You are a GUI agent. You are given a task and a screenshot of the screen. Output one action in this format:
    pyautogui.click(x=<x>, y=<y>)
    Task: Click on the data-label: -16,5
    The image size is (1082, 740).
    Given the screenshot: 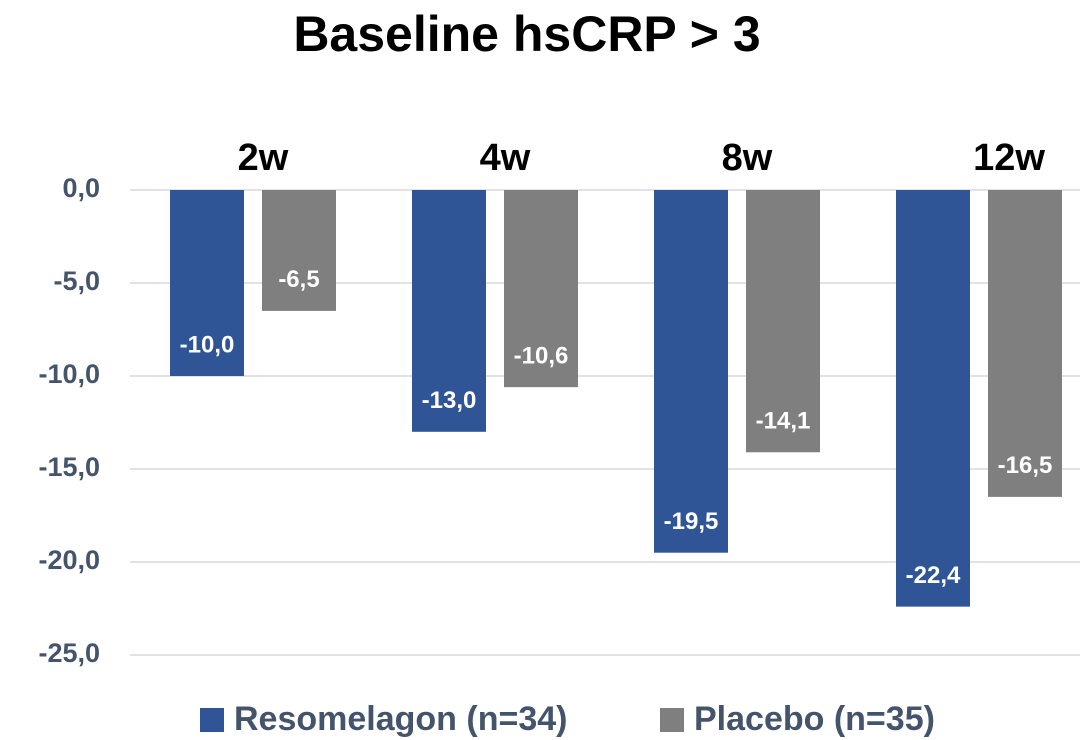 What is the action you would take?
    pyautogui.click(x=1025, y=465)
    